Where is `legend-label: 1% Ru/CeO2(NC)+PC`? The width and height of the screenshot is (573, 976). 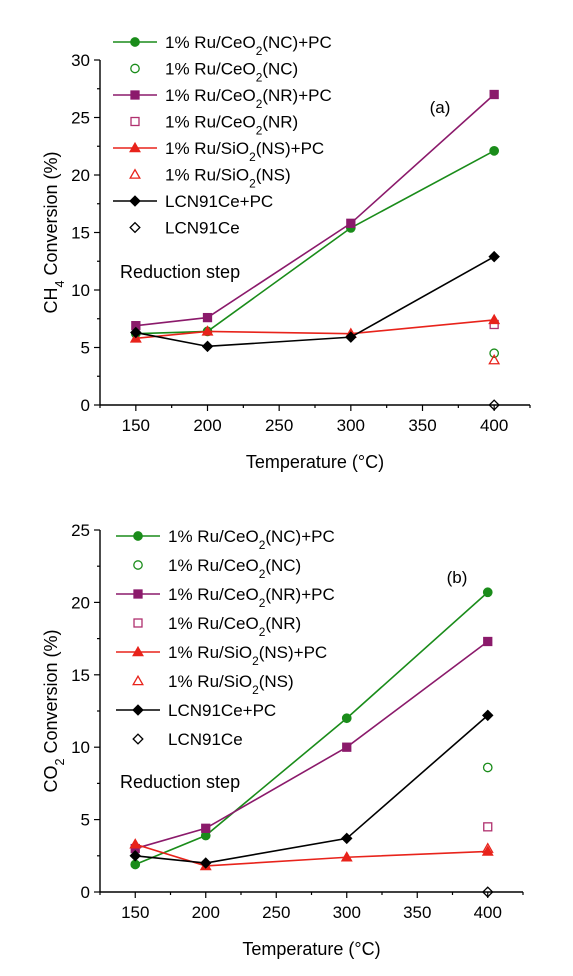
legend-label: 1% Ru/CeO2(NC)+PC is located at coordinates (251, 539).